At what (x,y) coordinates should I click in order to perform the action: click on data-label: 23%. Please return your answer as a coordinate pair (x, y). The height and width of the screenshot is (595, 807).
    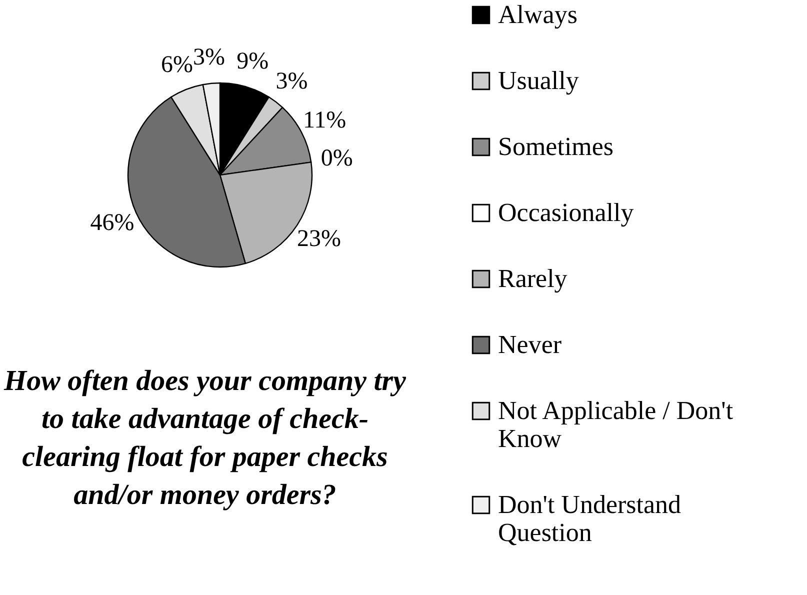
    Looking at the image, I should click on (318, 239).